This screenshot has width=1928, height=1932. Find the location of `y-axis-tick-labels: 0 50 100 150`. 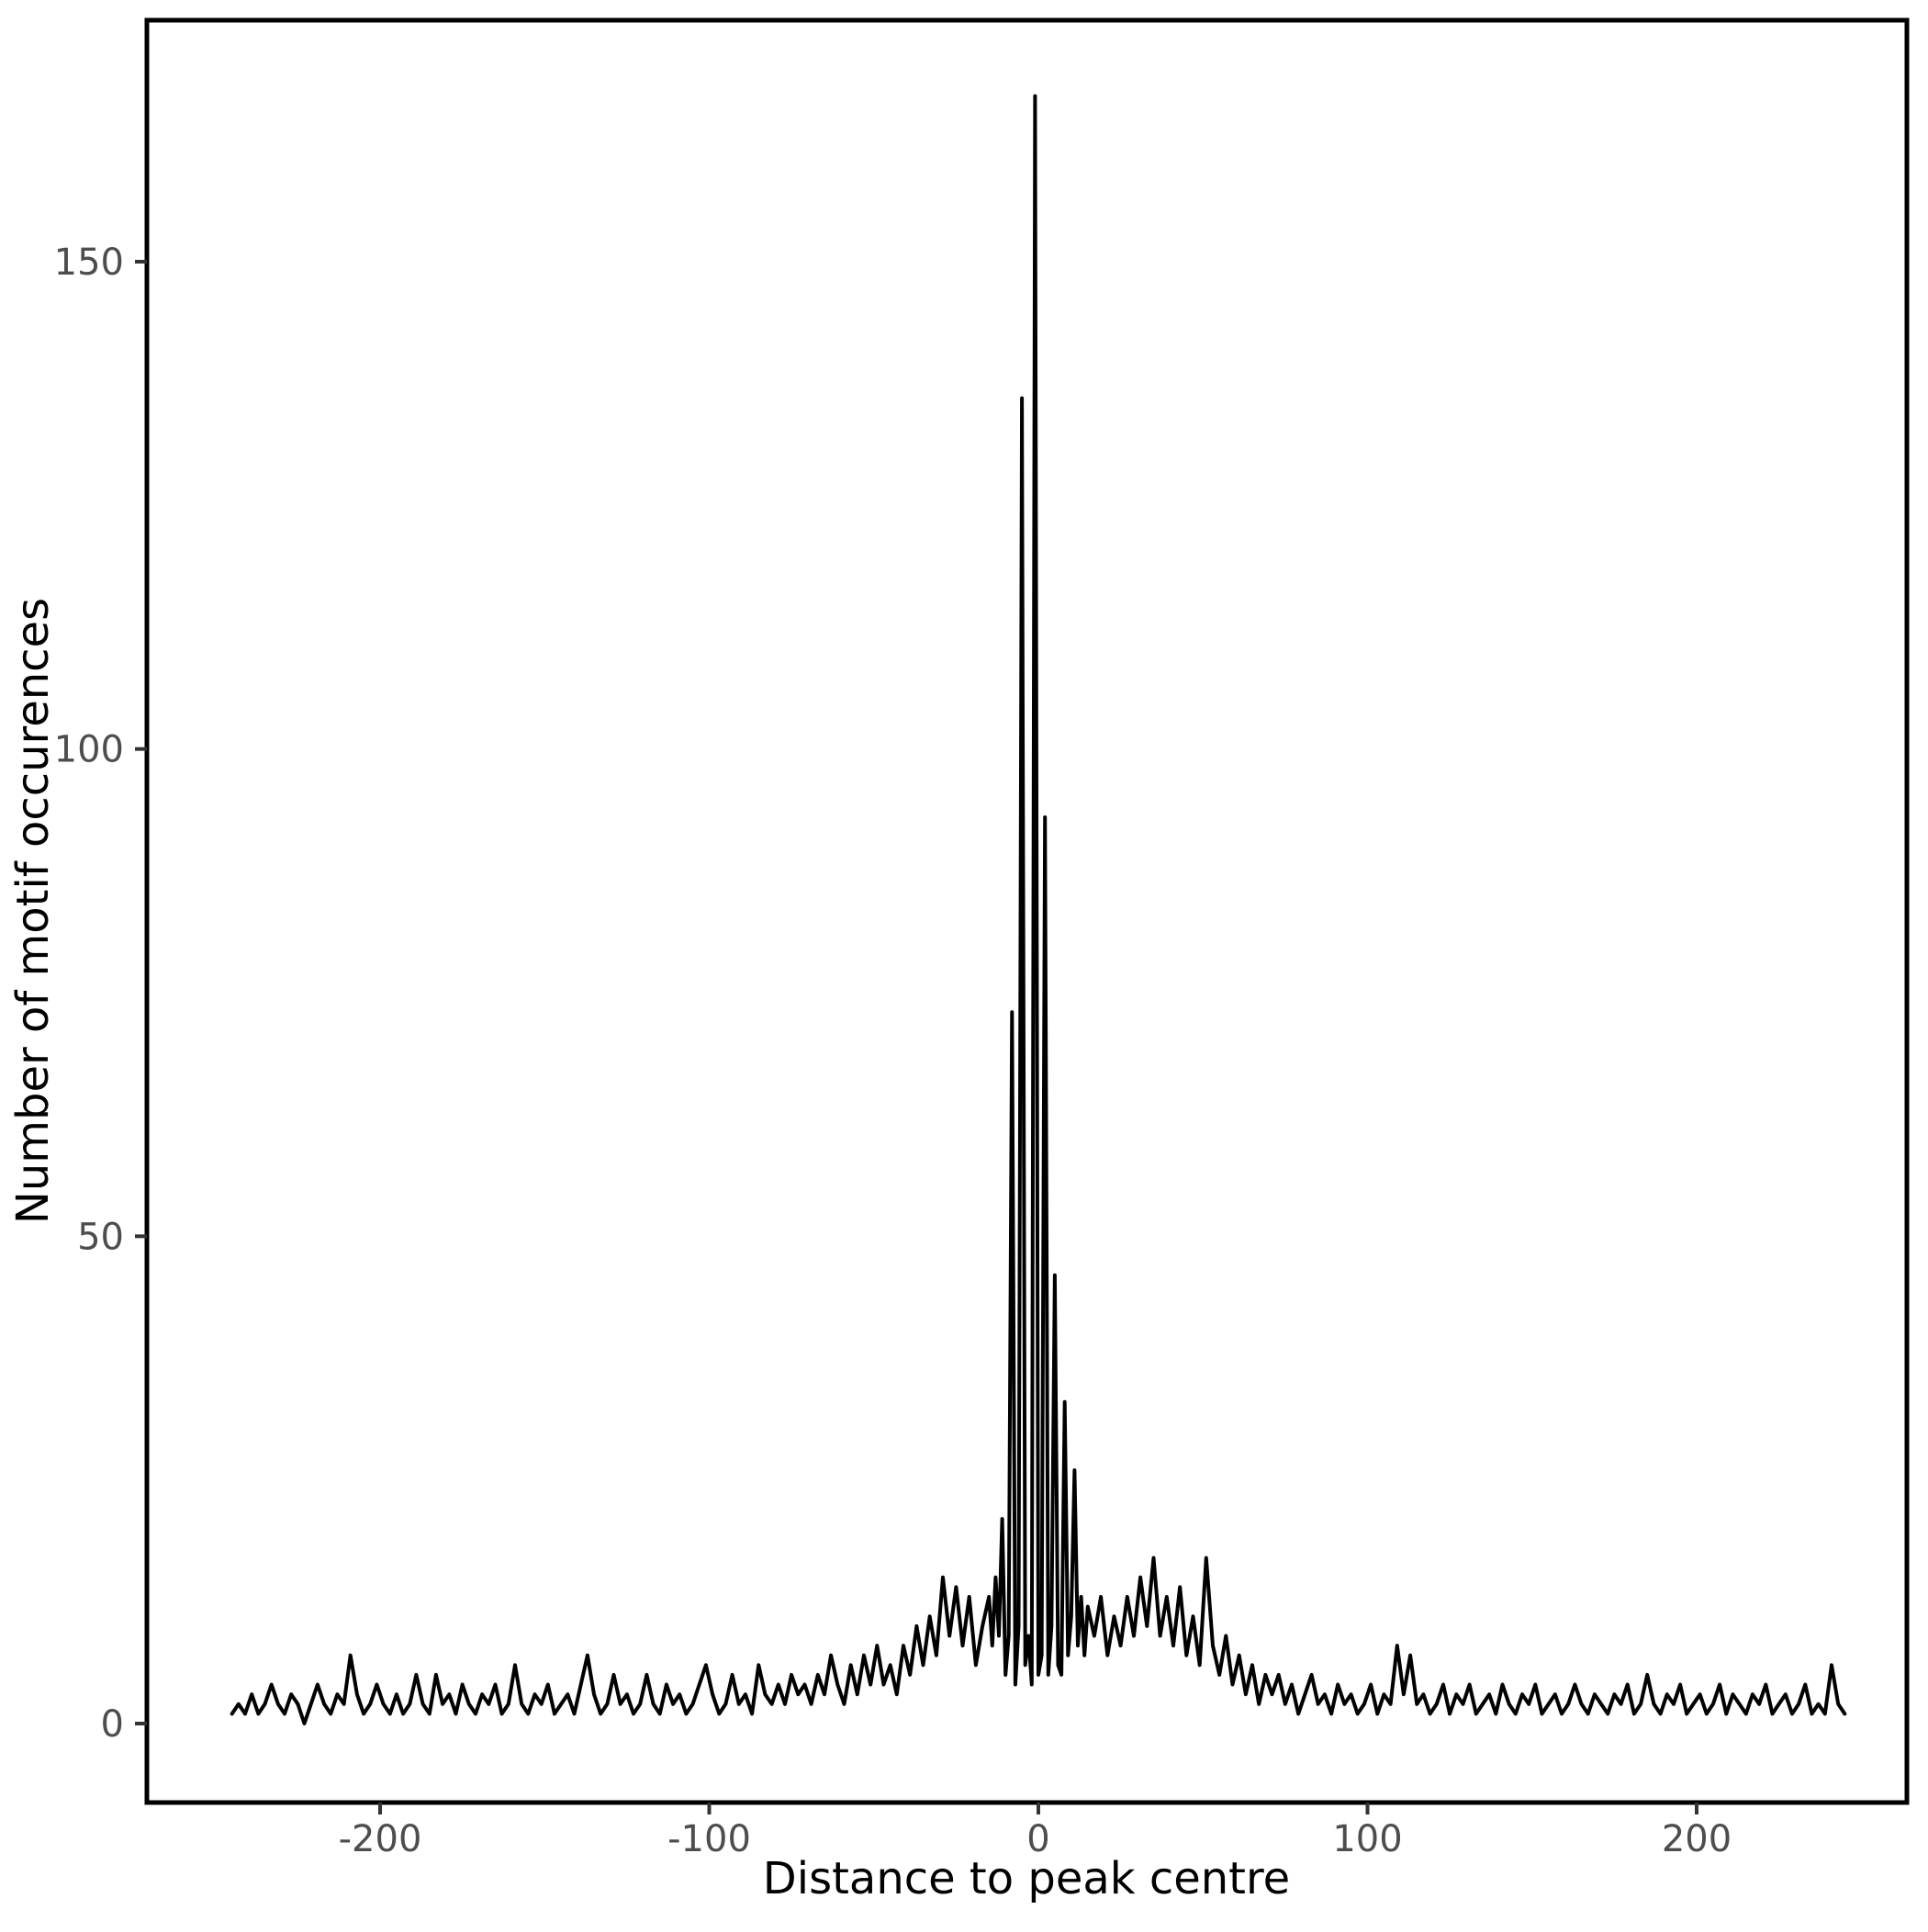

y-axis-tick-labels: 0 50 100 150 is located at coordinates (89, 994).